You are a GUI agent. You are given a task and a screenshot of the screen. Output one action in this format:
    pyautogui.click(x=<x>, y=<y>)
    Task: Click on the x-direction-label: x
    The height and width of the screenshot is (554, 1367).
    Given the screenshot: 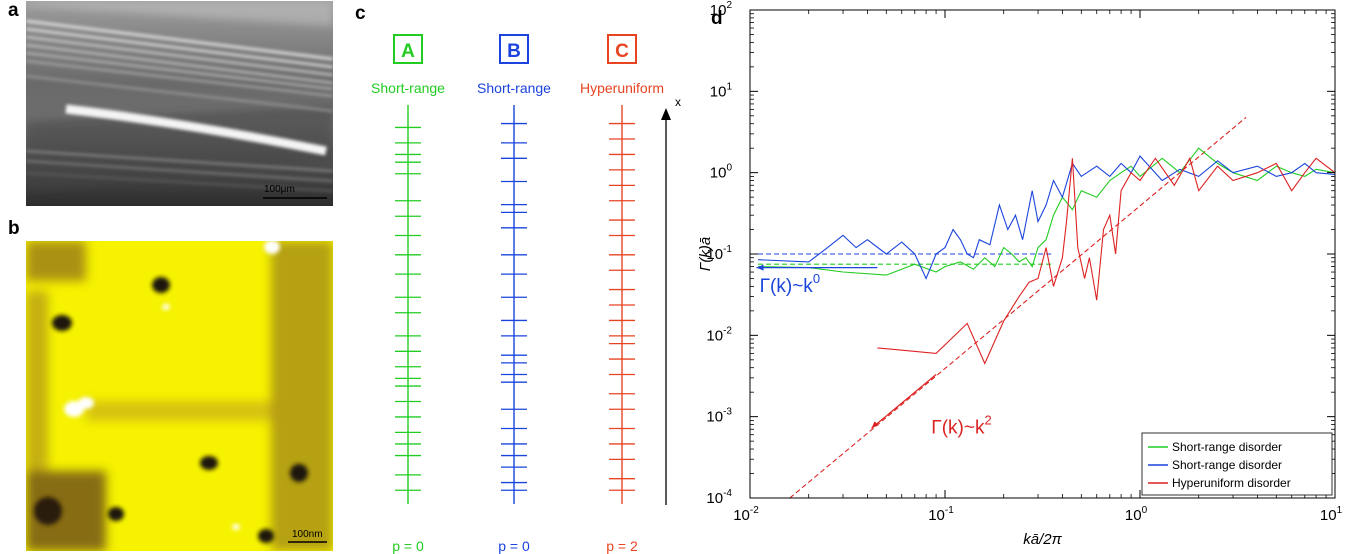 What is the action you would take?
    pyautogui.click(x=678, y=102)
    